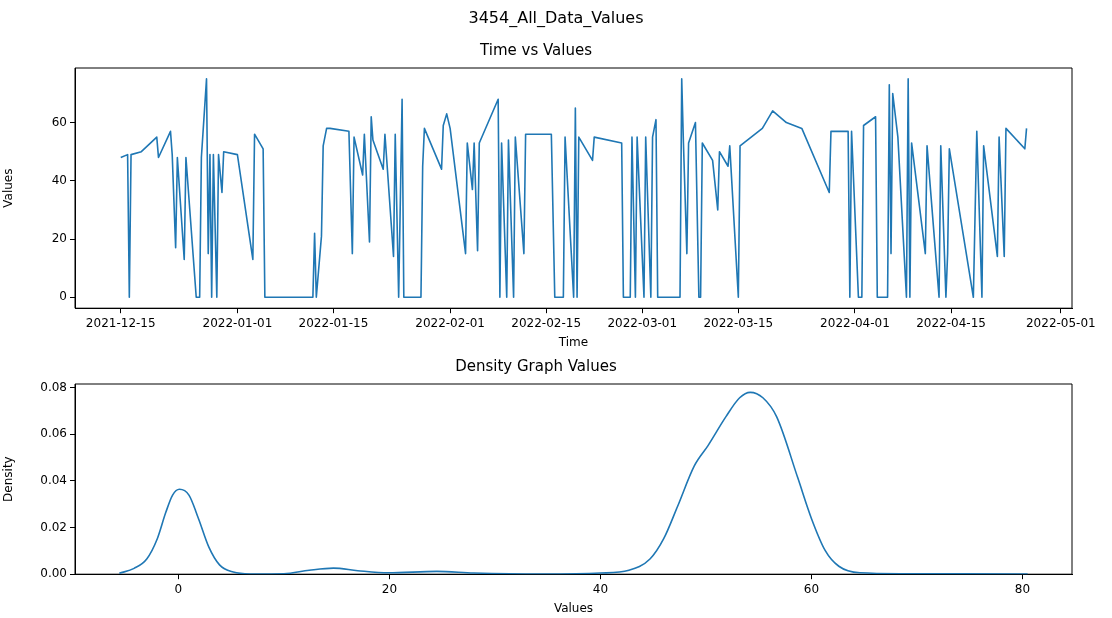 The image size is (1112, 618). Describe the element at coordinates (8, 479) in the screenshot. I see `y-axis-title: Density` at that location.